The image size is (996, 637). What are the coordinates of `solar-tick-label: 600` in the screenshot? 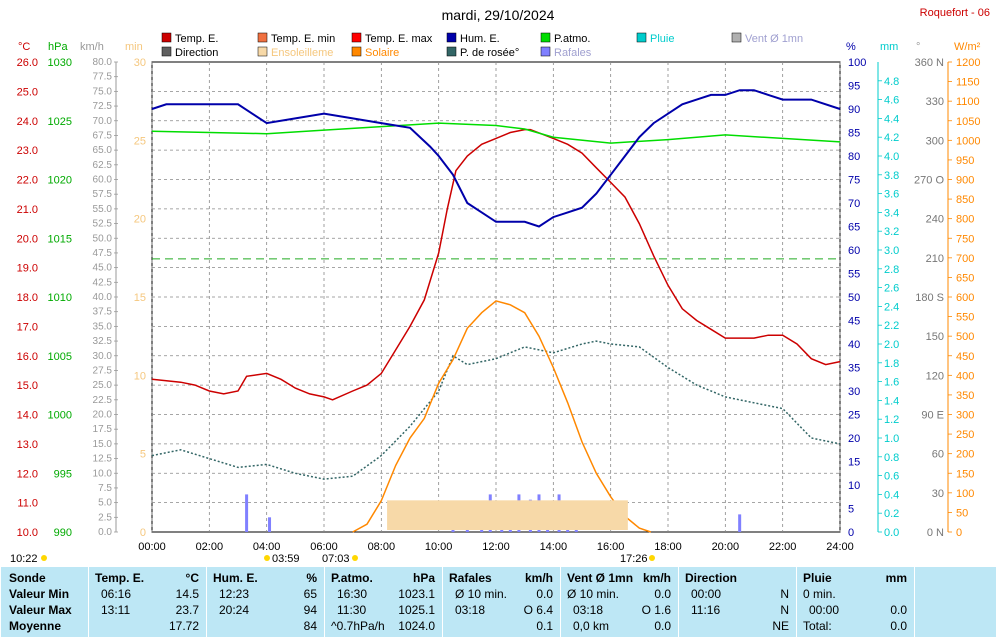 It's located at (965, 298).